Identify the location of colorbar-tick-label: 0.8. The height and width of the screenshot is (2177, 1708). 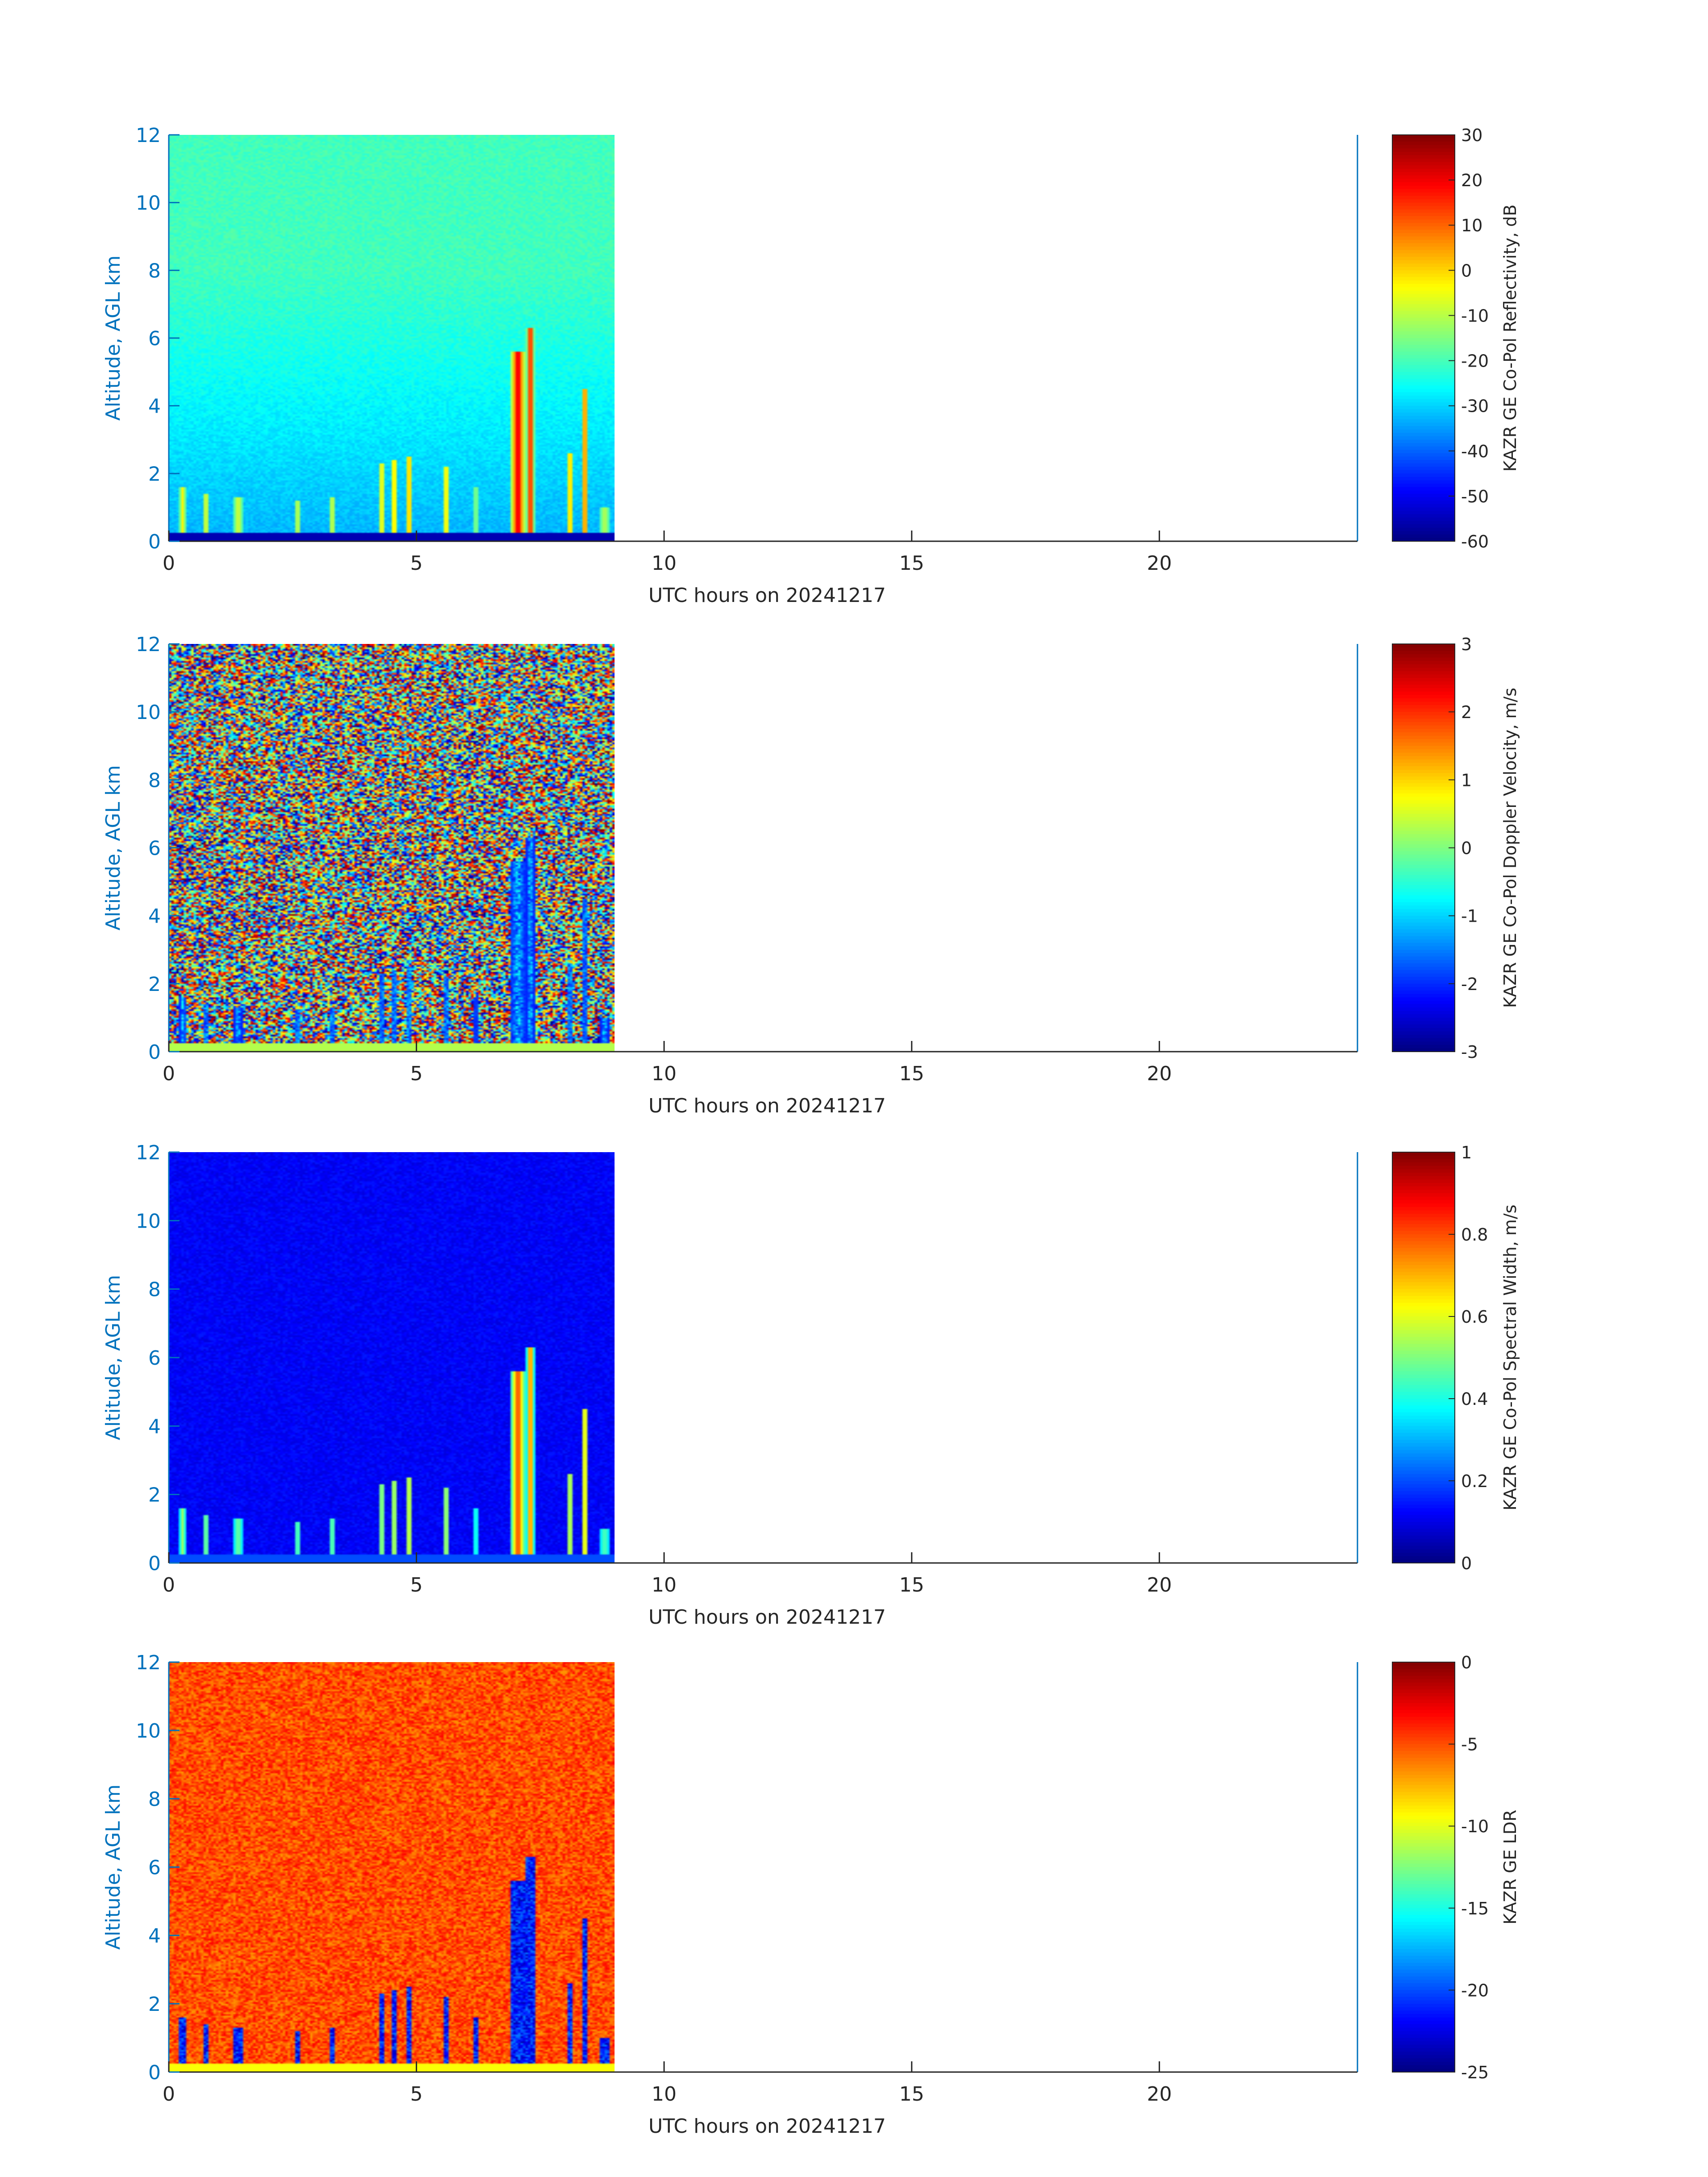
(1474, 1235).